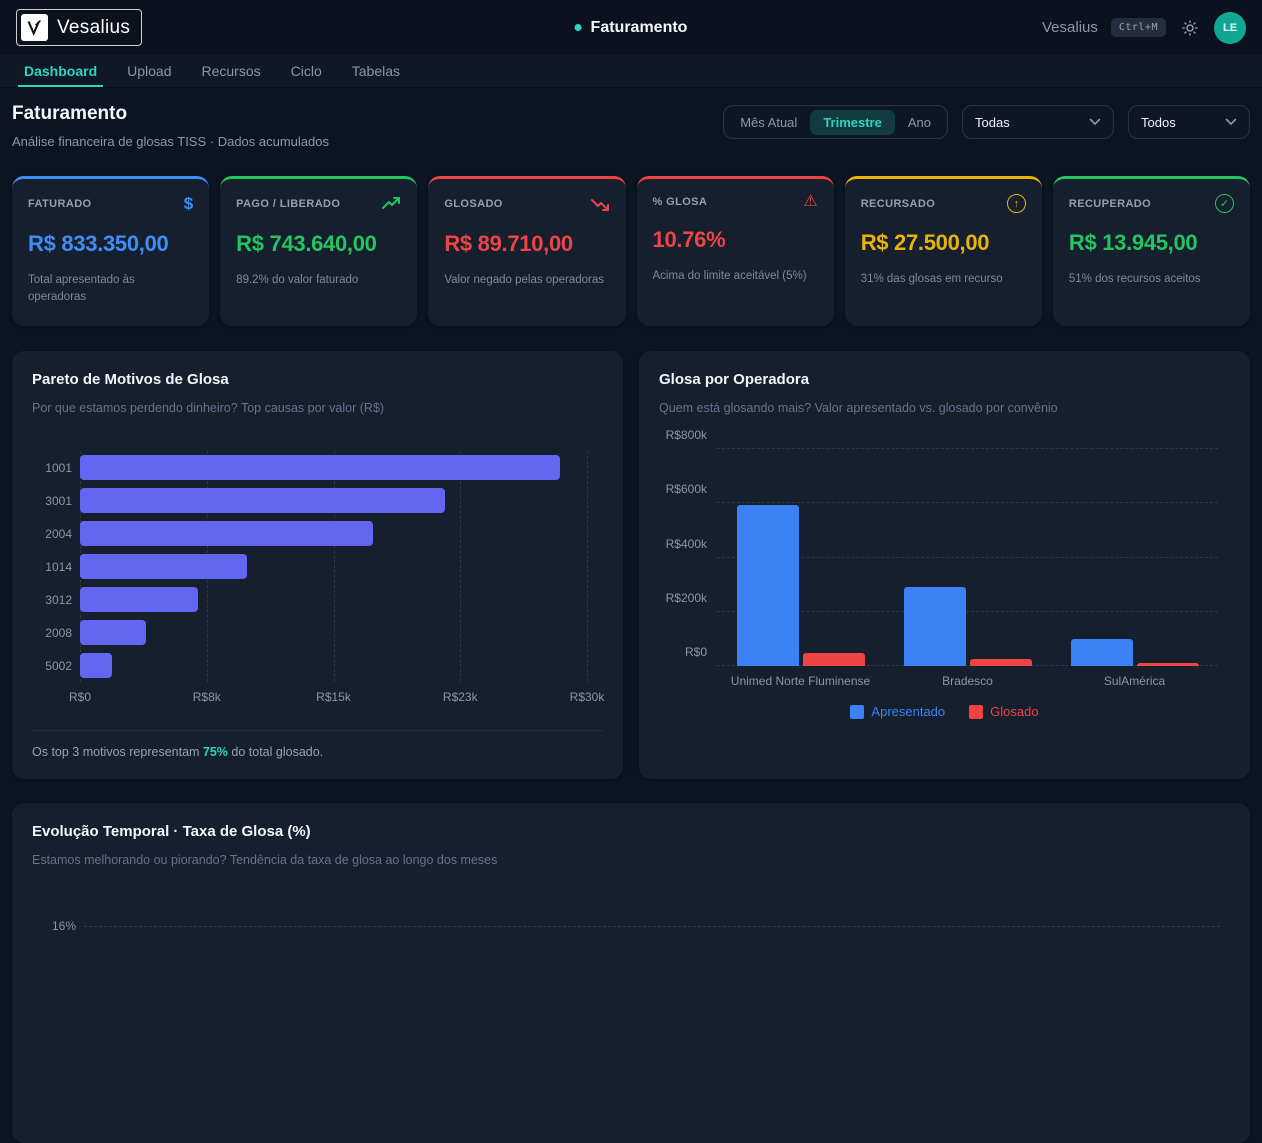 The width and height of the screenshot is (1262, 1143). What do you see at coordinates (98, 243) in the screenshot?
I see `kpi-value: R$ 833.350,00` at bounding box center [98, 243].